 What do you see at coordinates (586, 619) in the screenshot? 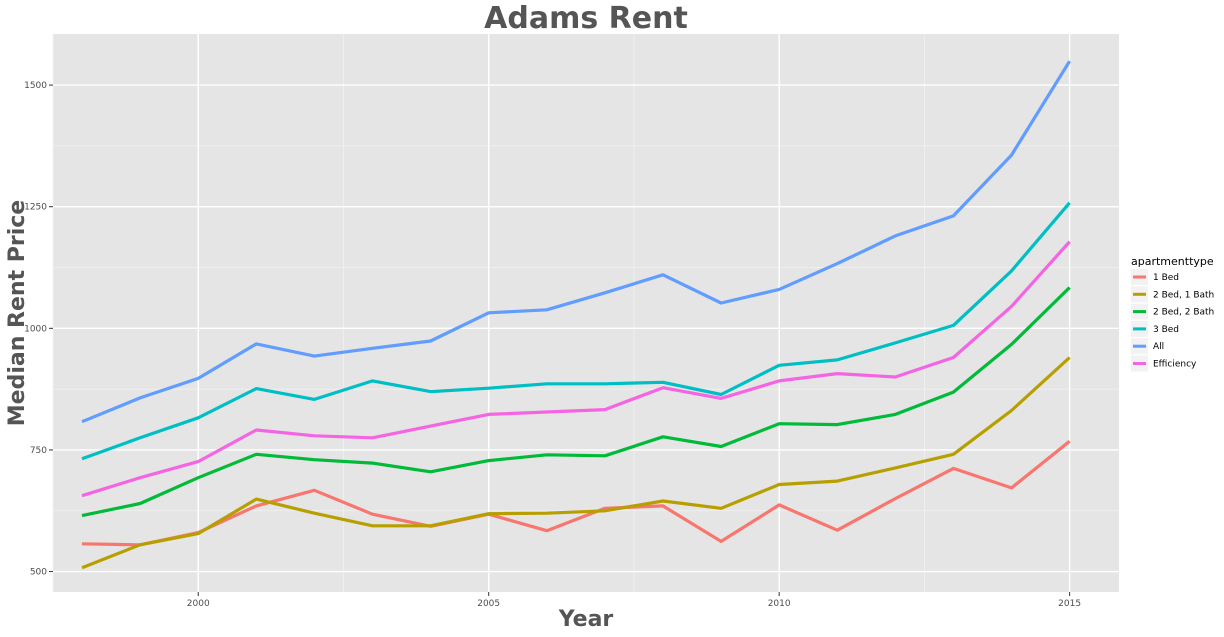
I see `x-axis-title: Year` at bounding box center [586, 619].